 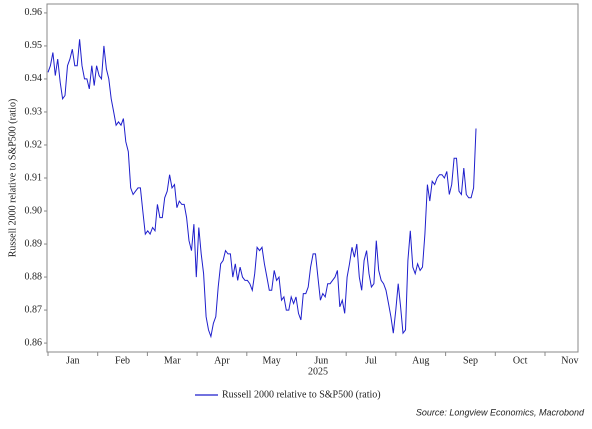 What do you see at coordinates (122, 360) in the screenshot?
I see `x-tick-label: Feb` at bounding box center [122, 360].